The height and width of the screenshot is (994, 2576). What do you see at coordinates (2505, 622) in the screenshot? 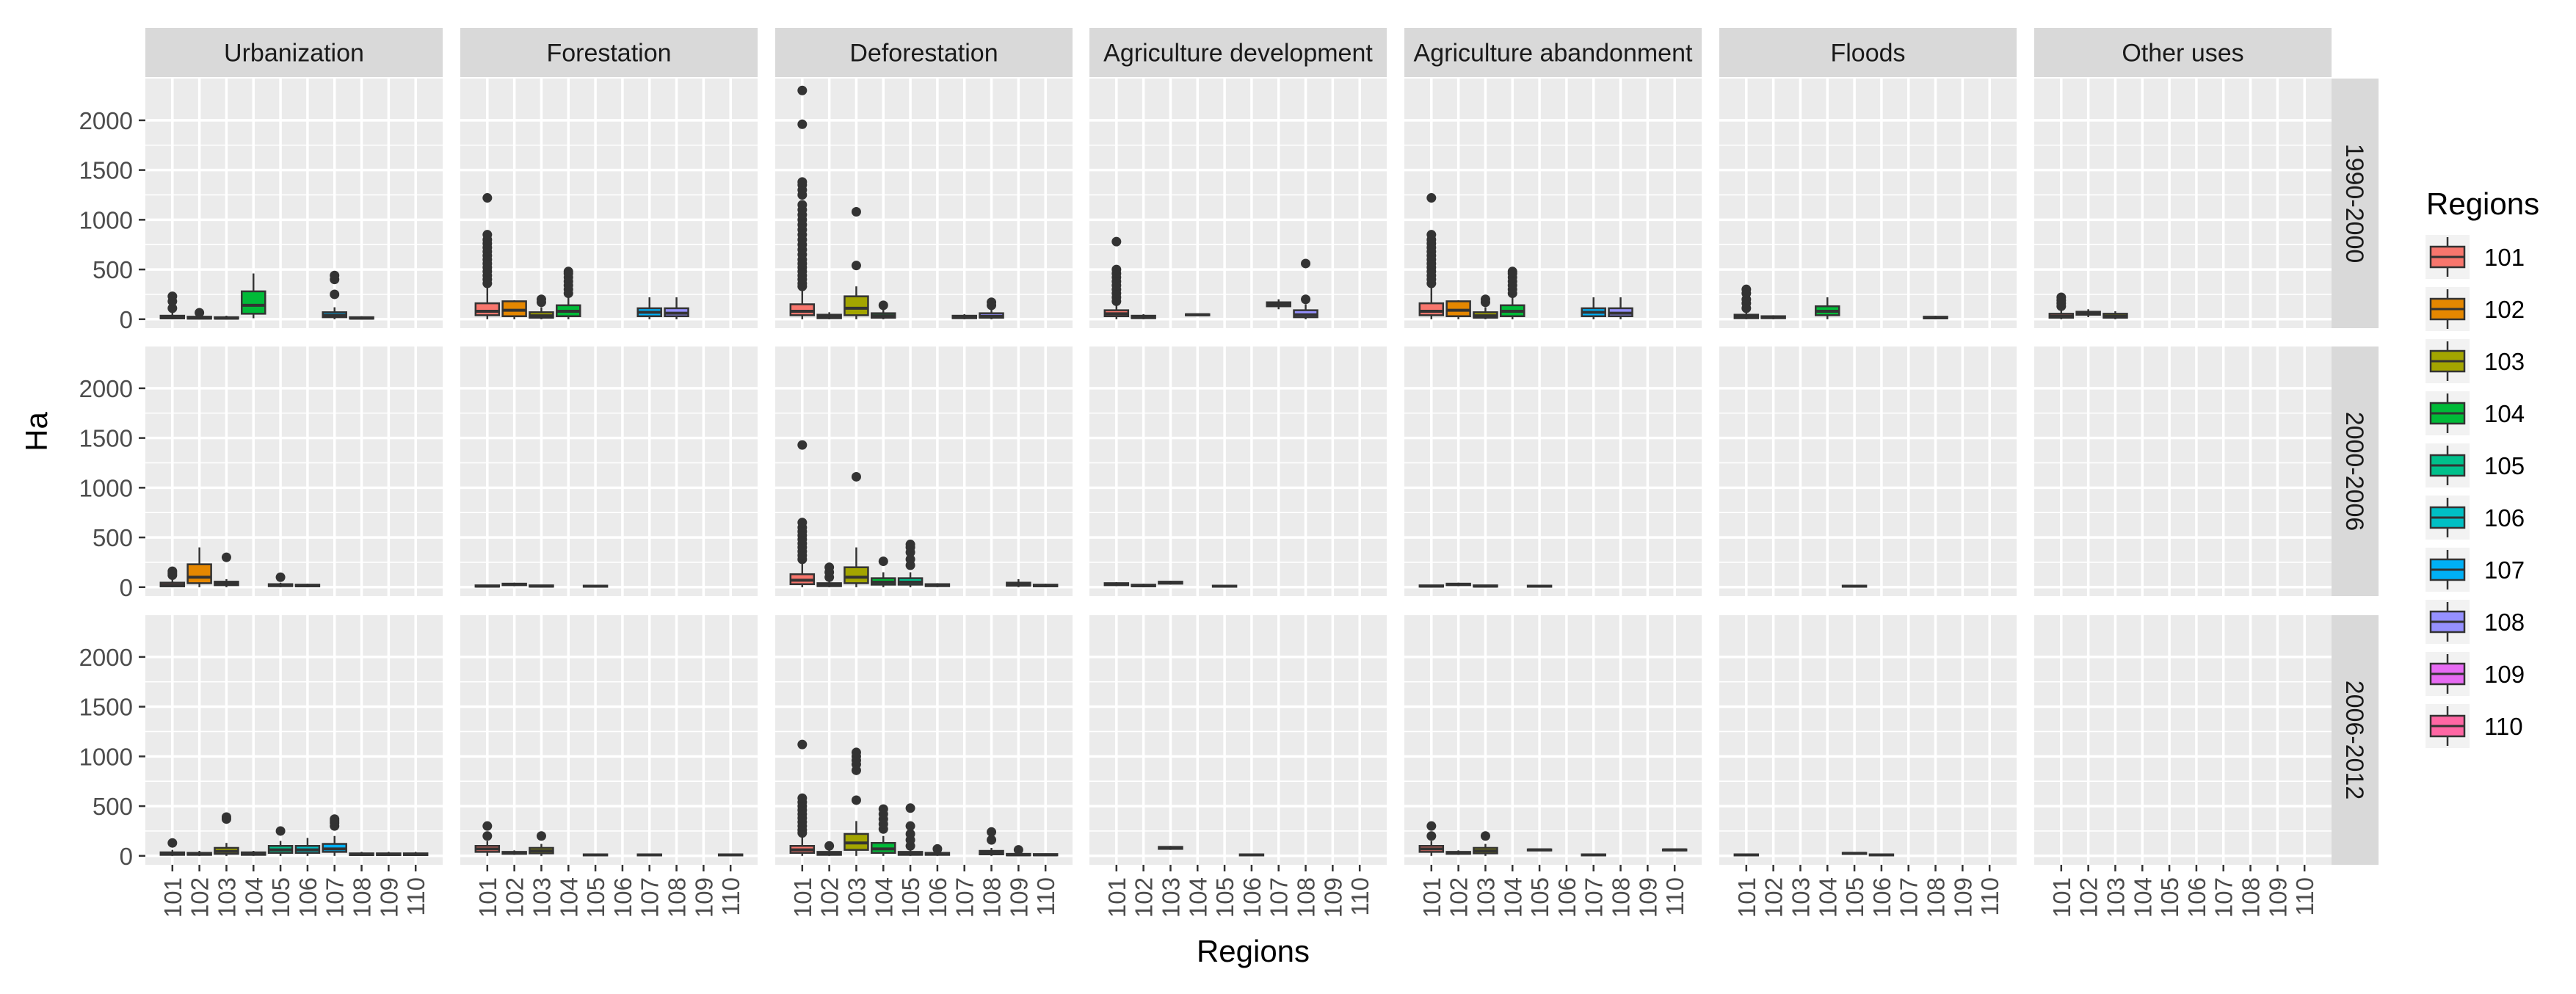
I see `legend-label: 108` at bounding box center [2505, 622].